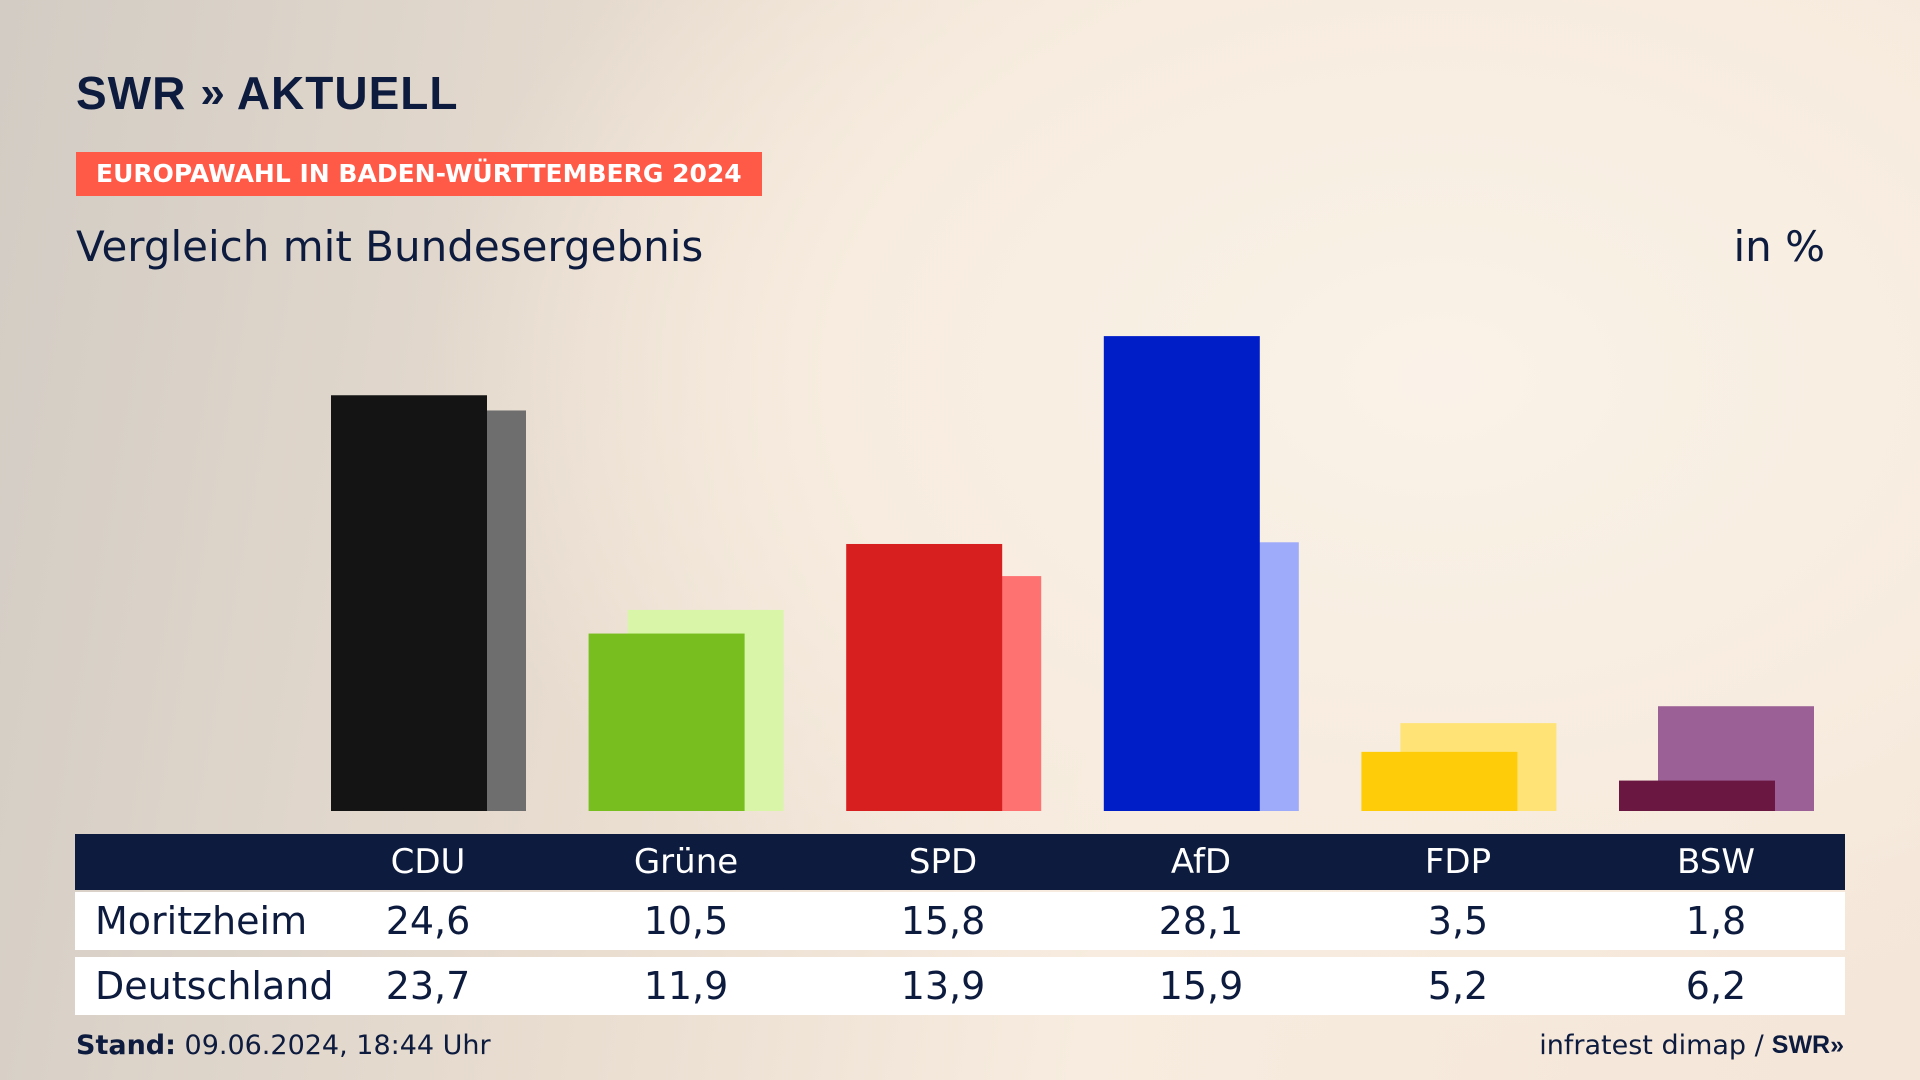 The width and height of the screenshot is (1920, 1080). I want to click on header-spd: SPD, so click(943, 862).